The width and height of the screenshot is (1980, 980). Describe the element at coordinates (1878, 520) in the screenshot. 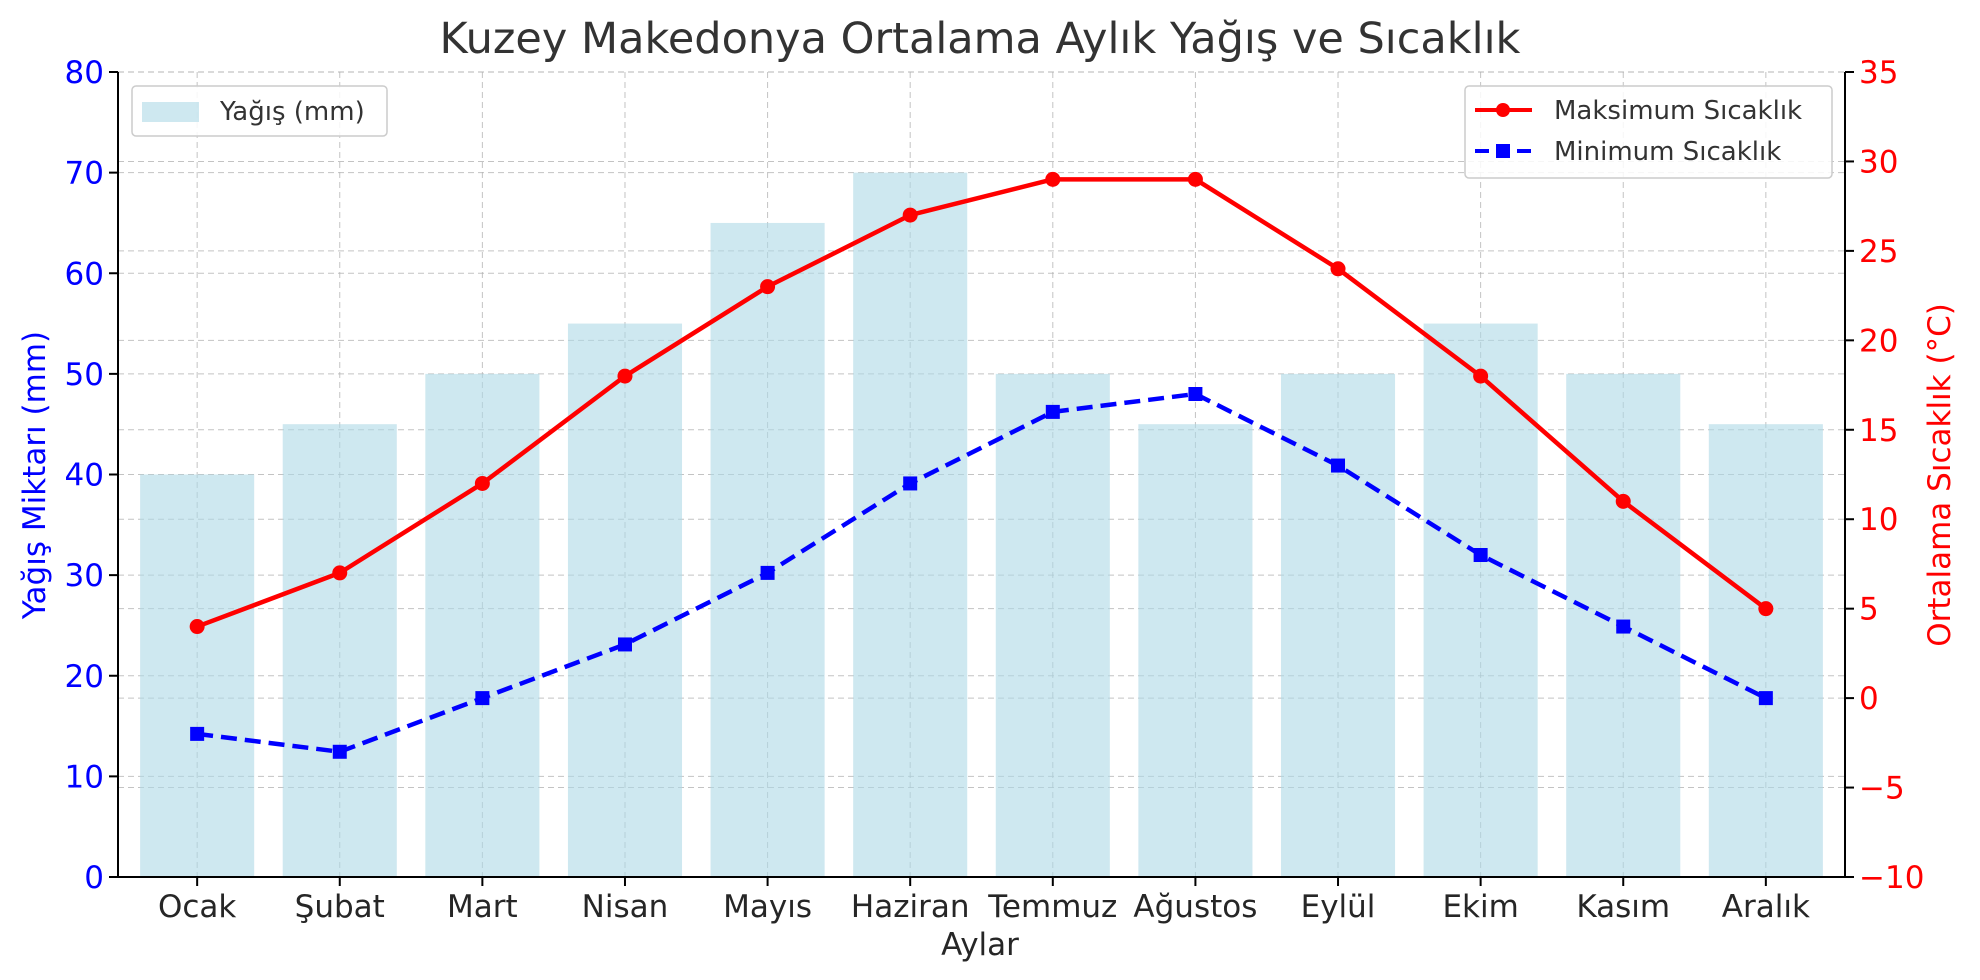

I see `y-right-tick-label: 10` at that location.